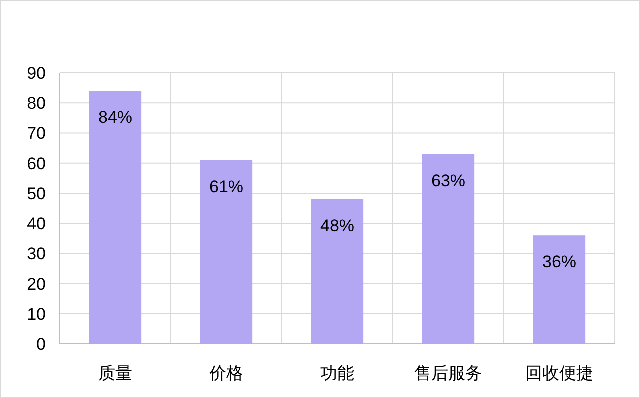 The height and width of the screenshot is (398, 640). Describe the element at coordinates (115, 118) in the screenshot. I see `data-label: 84%` at that location.